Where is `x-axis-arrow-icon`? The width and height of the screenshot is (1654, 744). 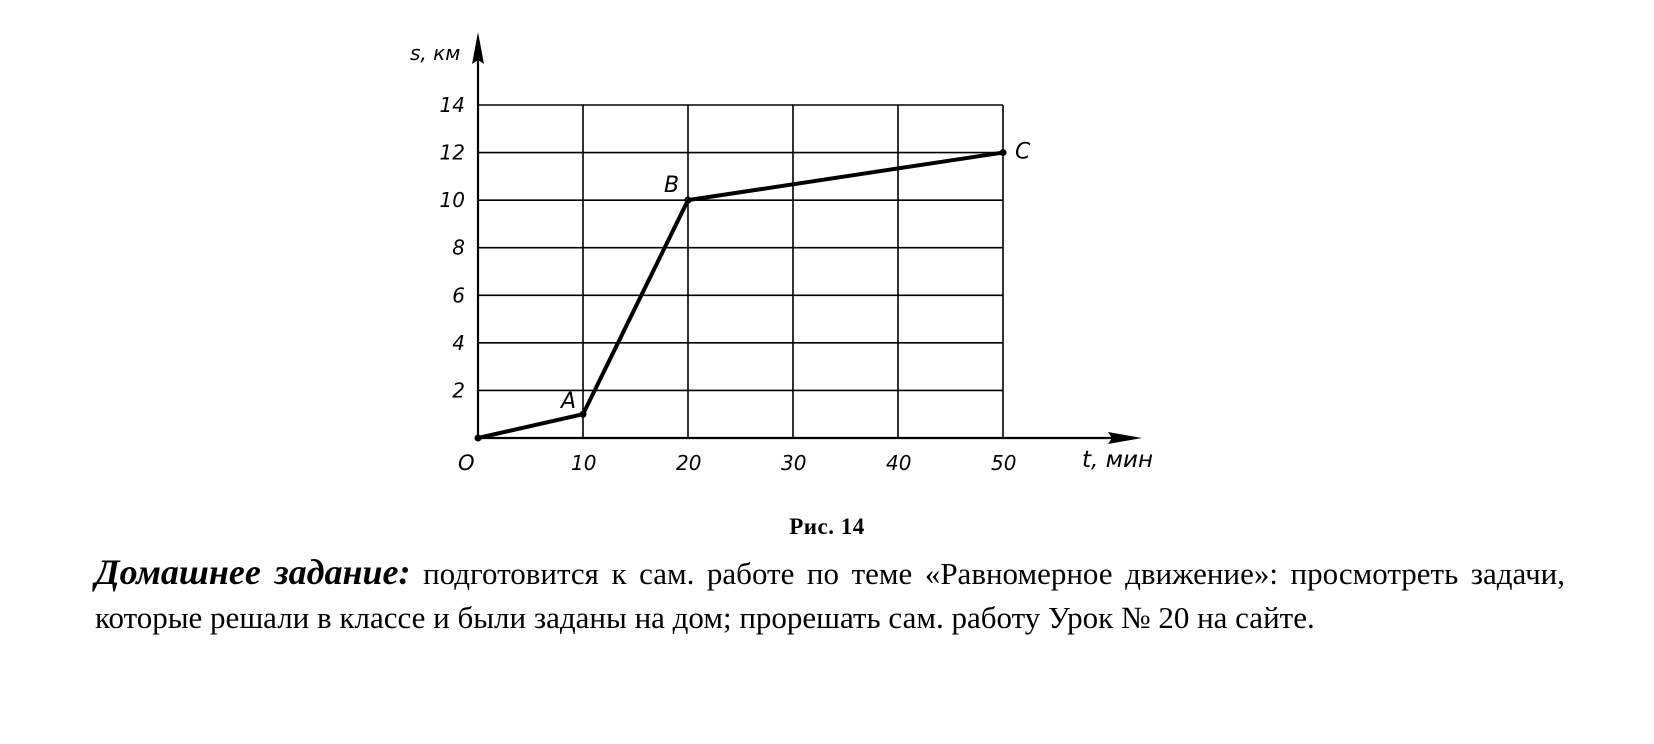 x-axis-arrow-icon is located at coordinates (1125, 438).